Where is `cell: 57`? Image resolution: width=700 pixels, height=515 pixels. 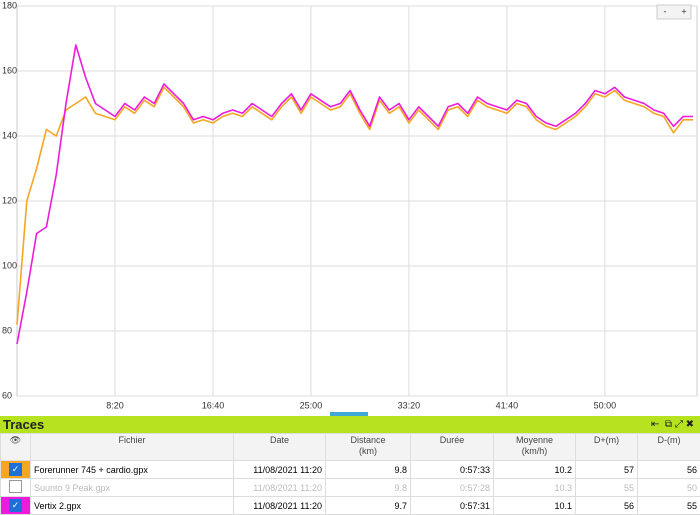 cell: 57 is located at coordinates (607, 470).